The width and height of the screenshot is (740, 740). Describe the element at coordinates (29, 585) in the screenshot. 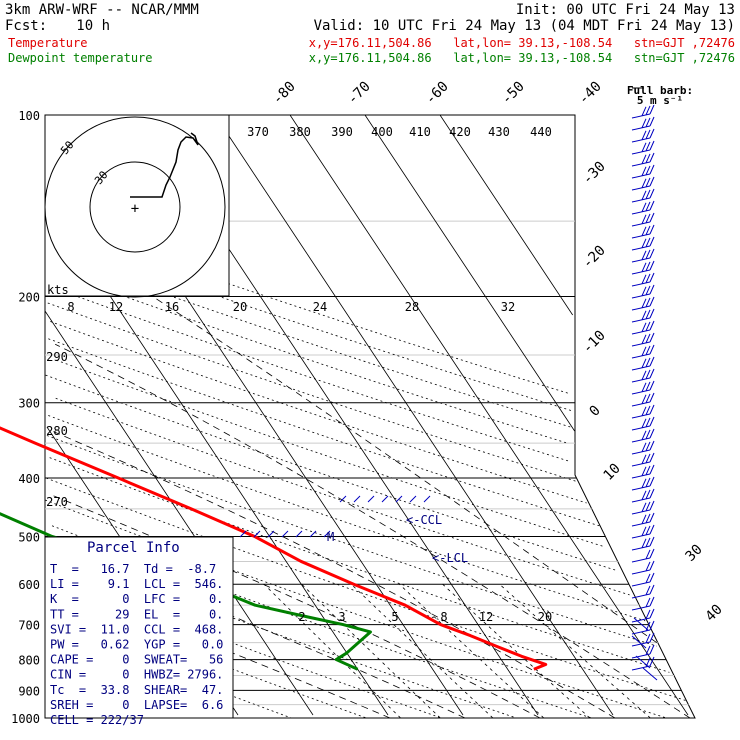

I see `pressure-tick-label: 600` at that location.